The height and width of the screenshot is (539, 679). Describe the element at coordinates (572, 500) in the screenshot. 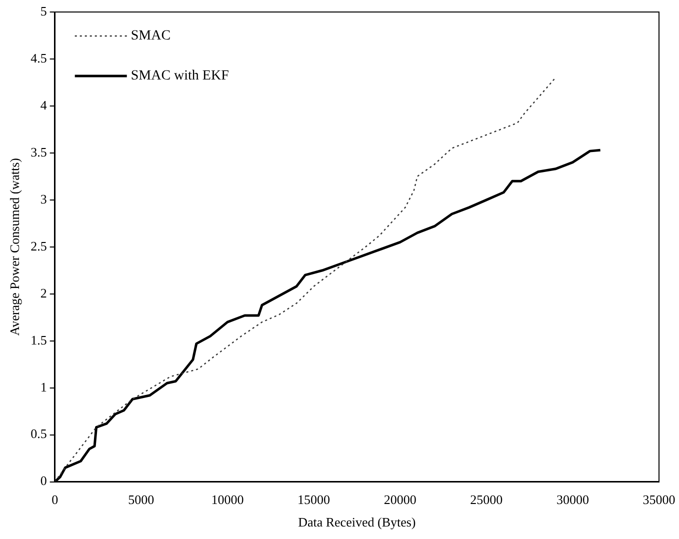

I see `x-tick-label: 30000` at that location.